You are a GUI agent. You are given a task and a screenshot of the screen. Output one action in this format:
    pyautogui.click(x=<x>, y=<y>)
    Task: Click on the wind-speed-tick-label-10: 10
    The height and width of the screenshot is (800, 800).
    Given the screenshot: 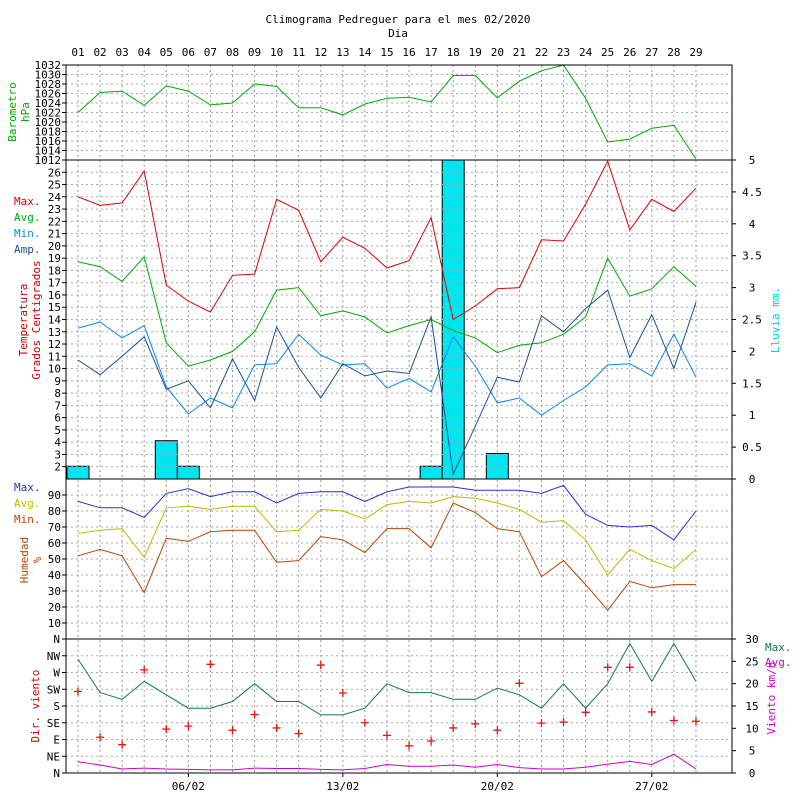 What is the action you would take?
    pyautogui.click(x=751, y=728)
    